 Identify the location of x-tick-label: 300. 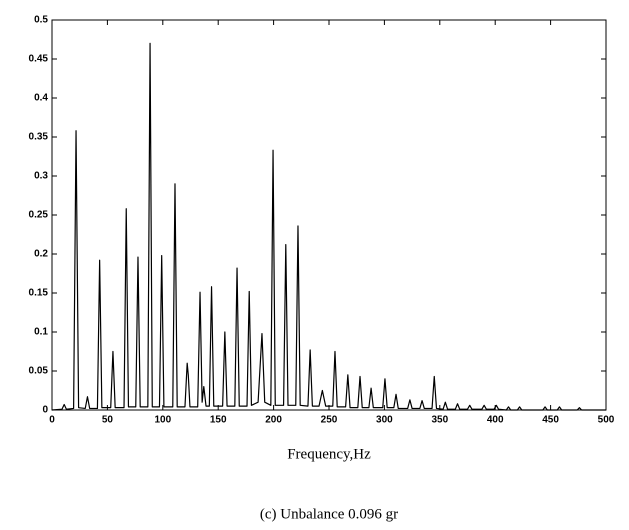
(384, 420).